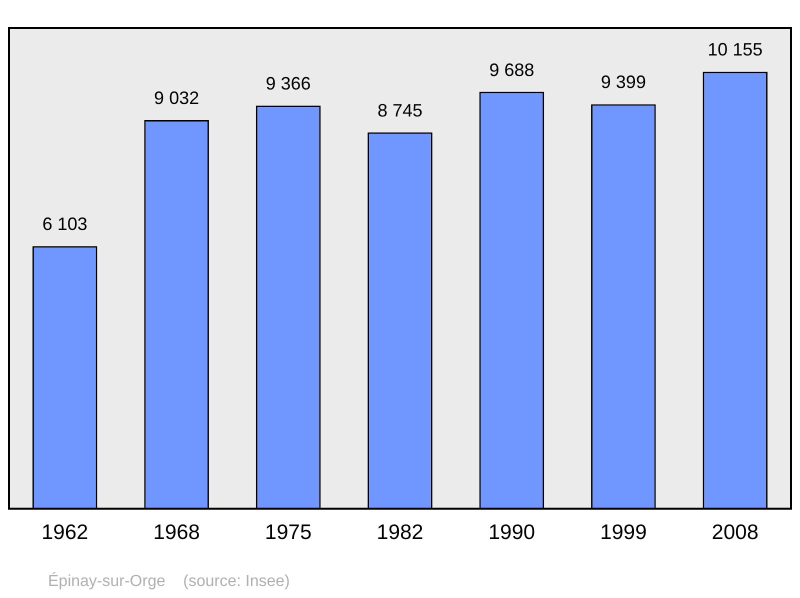 Image resolution: width=800 pixels, height=598 pixels. I want to click on x-tick-label: 2008, so click(735, 532).